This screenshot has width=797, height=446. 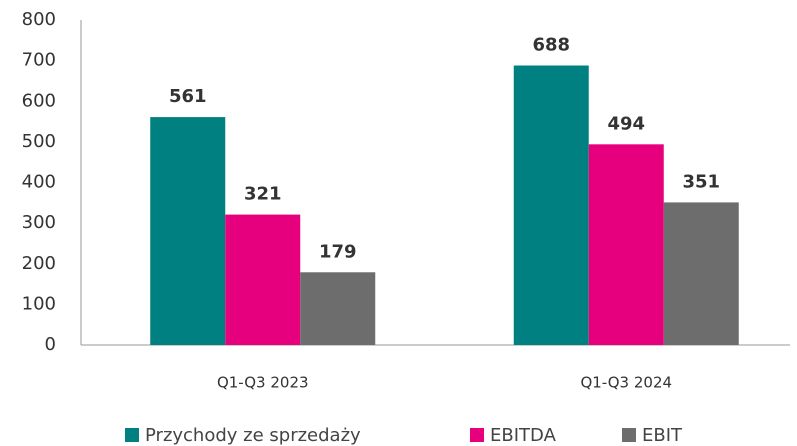 What do you see at coordinates (662, 435) in the screenshot?
I see `legend-label: EBIT` at bounding box center [662, 435].